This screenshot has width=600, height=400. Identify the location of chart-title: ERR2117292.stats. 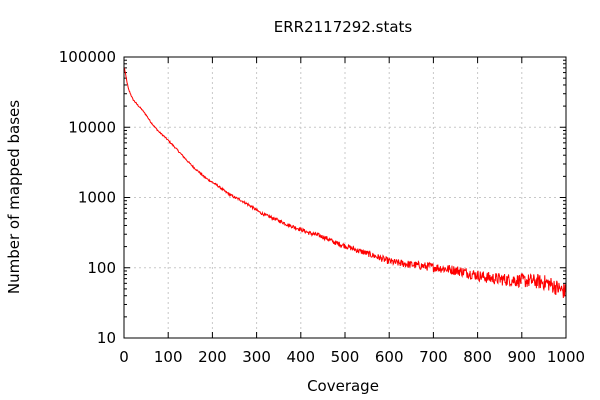
(343, 27).